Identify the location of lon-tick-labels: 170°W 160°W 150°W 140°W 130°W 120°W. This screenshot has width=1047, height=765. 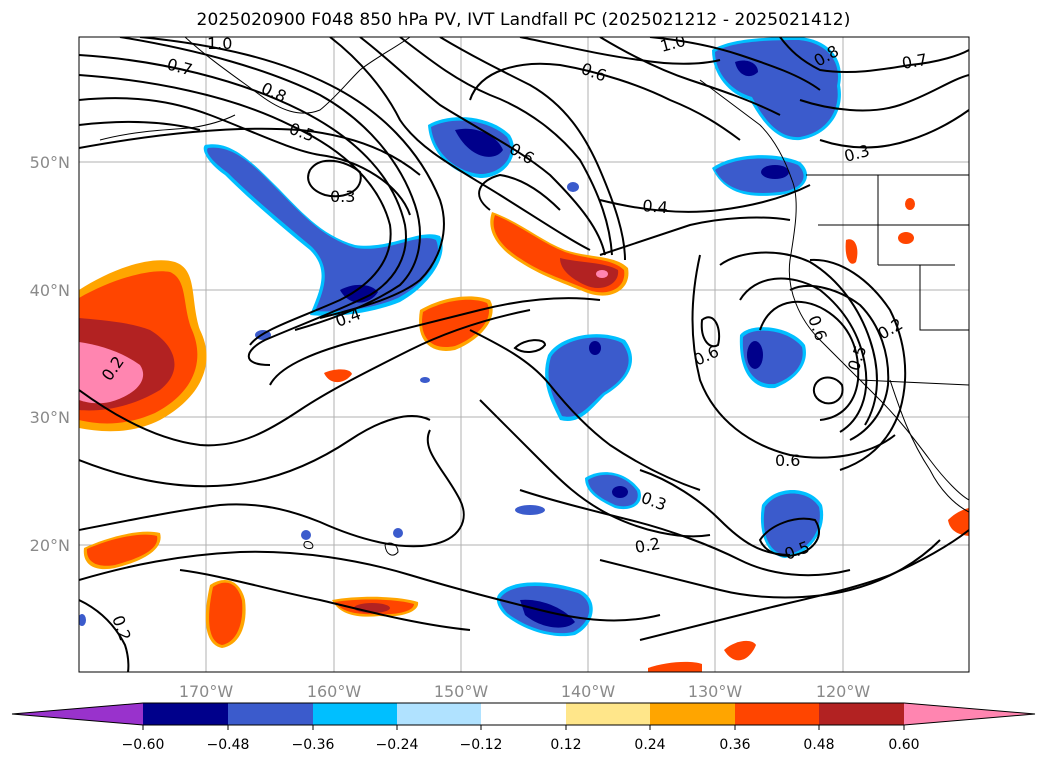
(525, 691).